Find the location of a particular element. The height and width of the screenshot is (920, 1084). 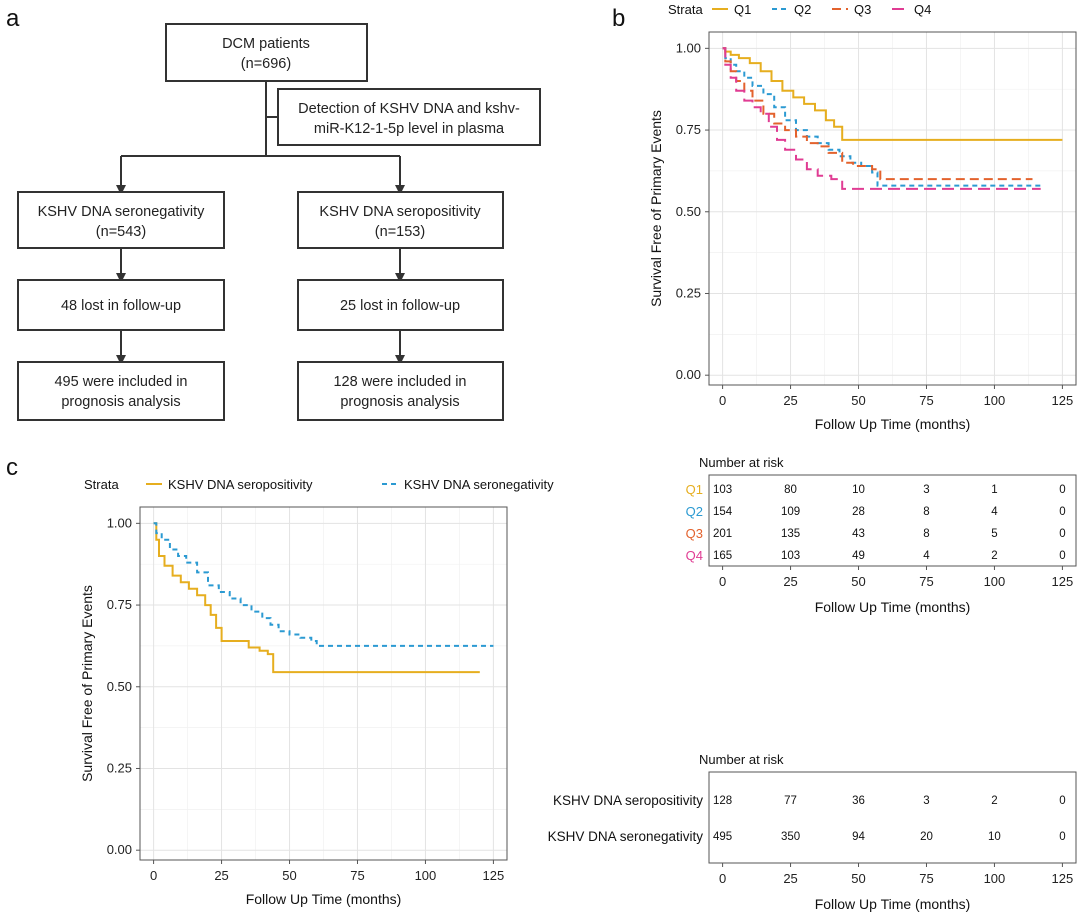

risk-count: 20 is located at coordinates (926, 837).